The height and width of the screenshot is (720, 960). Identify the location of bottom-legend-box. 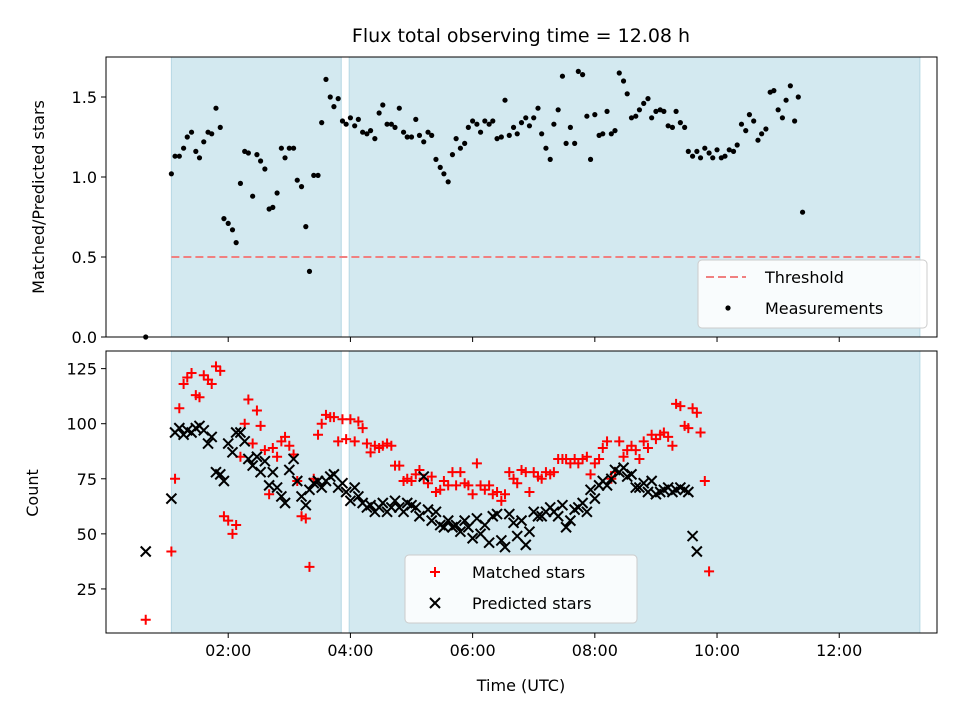
(521, 589).